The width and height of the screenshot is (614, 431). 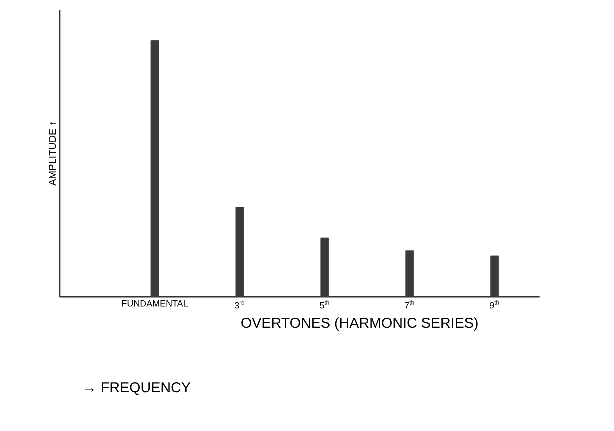 What do you see at coordinates (325, 304) in the screenshot?
I see `x-tick-label: 5$^{th}$` at bounding box center [325, 304].